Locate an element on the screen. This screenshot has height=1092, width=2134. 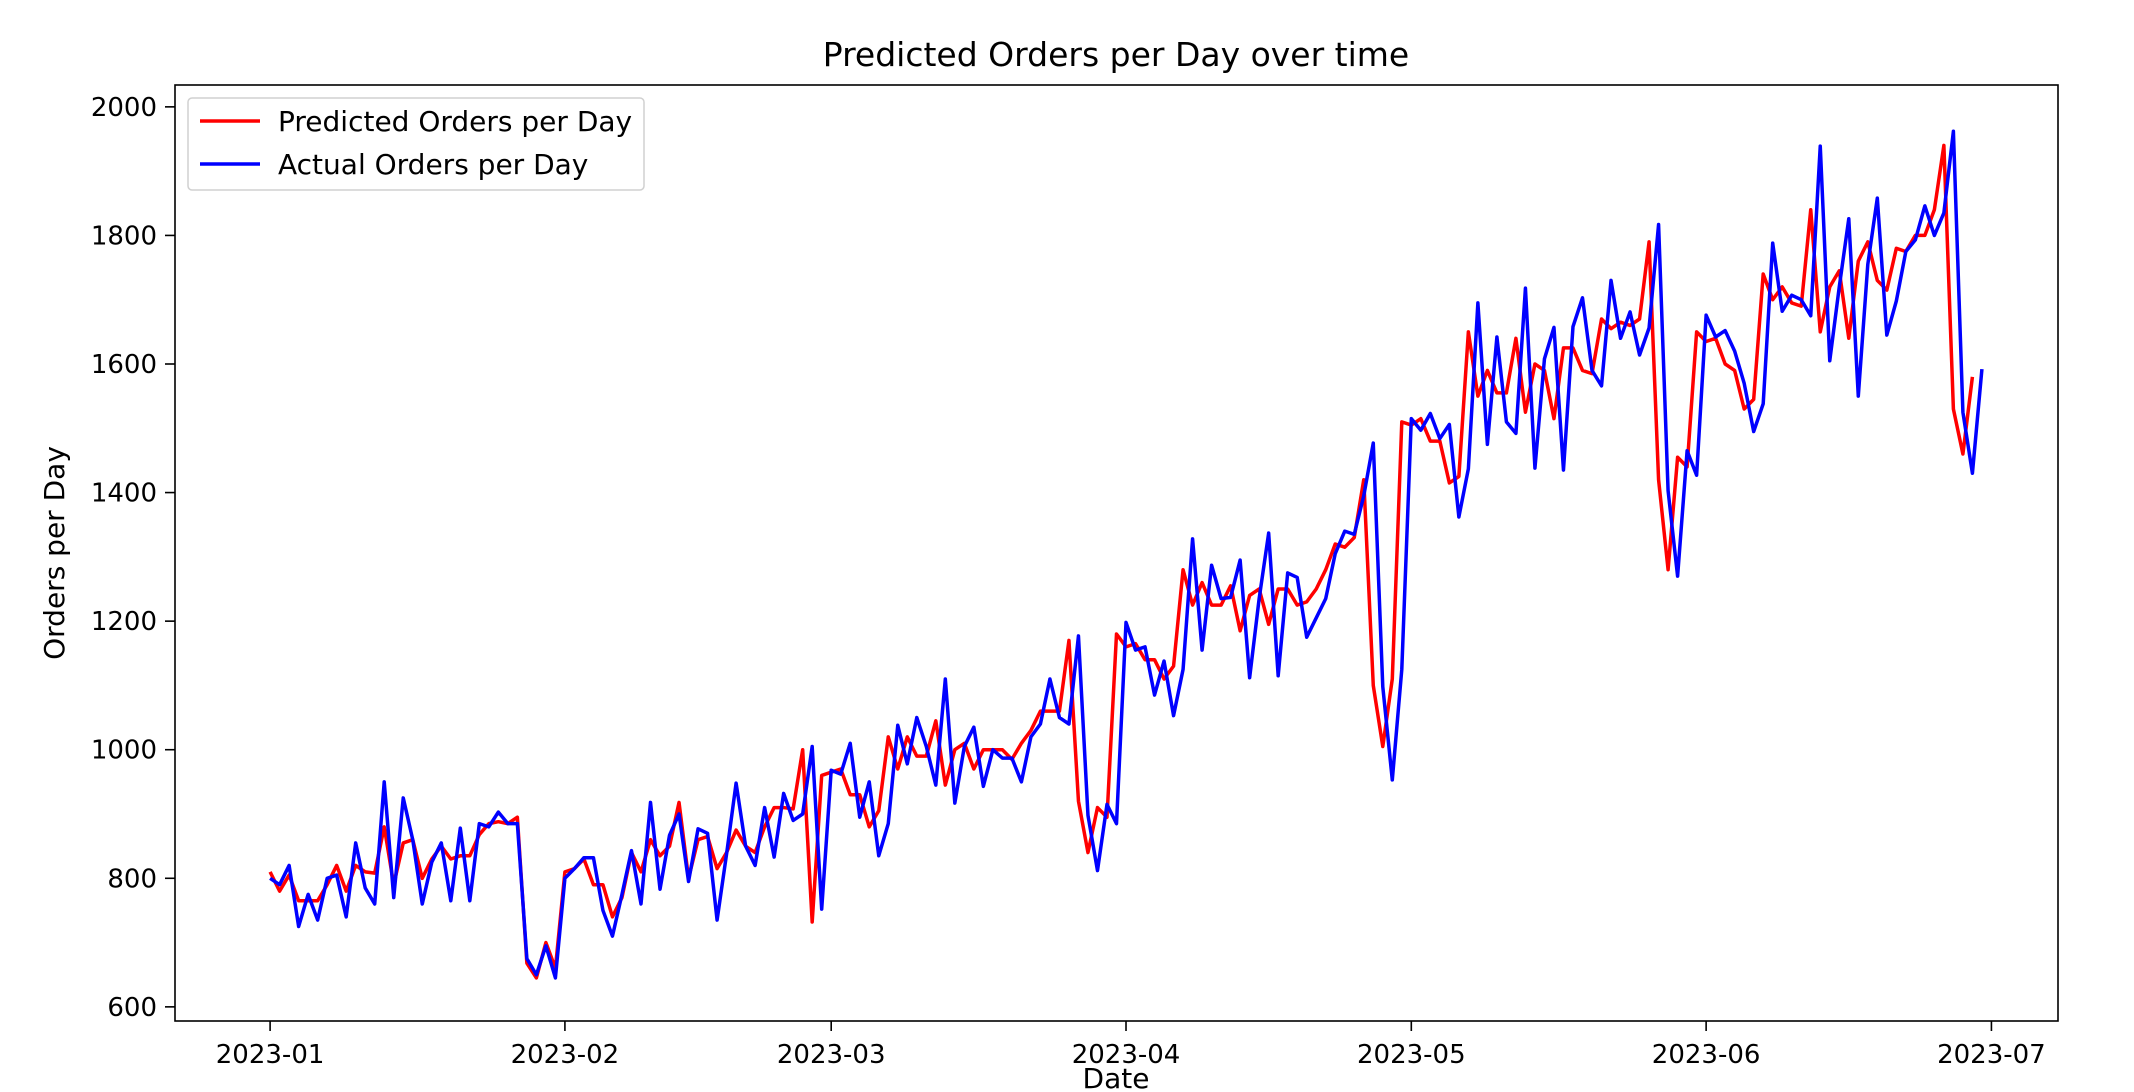
legend-label-actual: Actual Orders per Day is located at coordinates (433, 164).